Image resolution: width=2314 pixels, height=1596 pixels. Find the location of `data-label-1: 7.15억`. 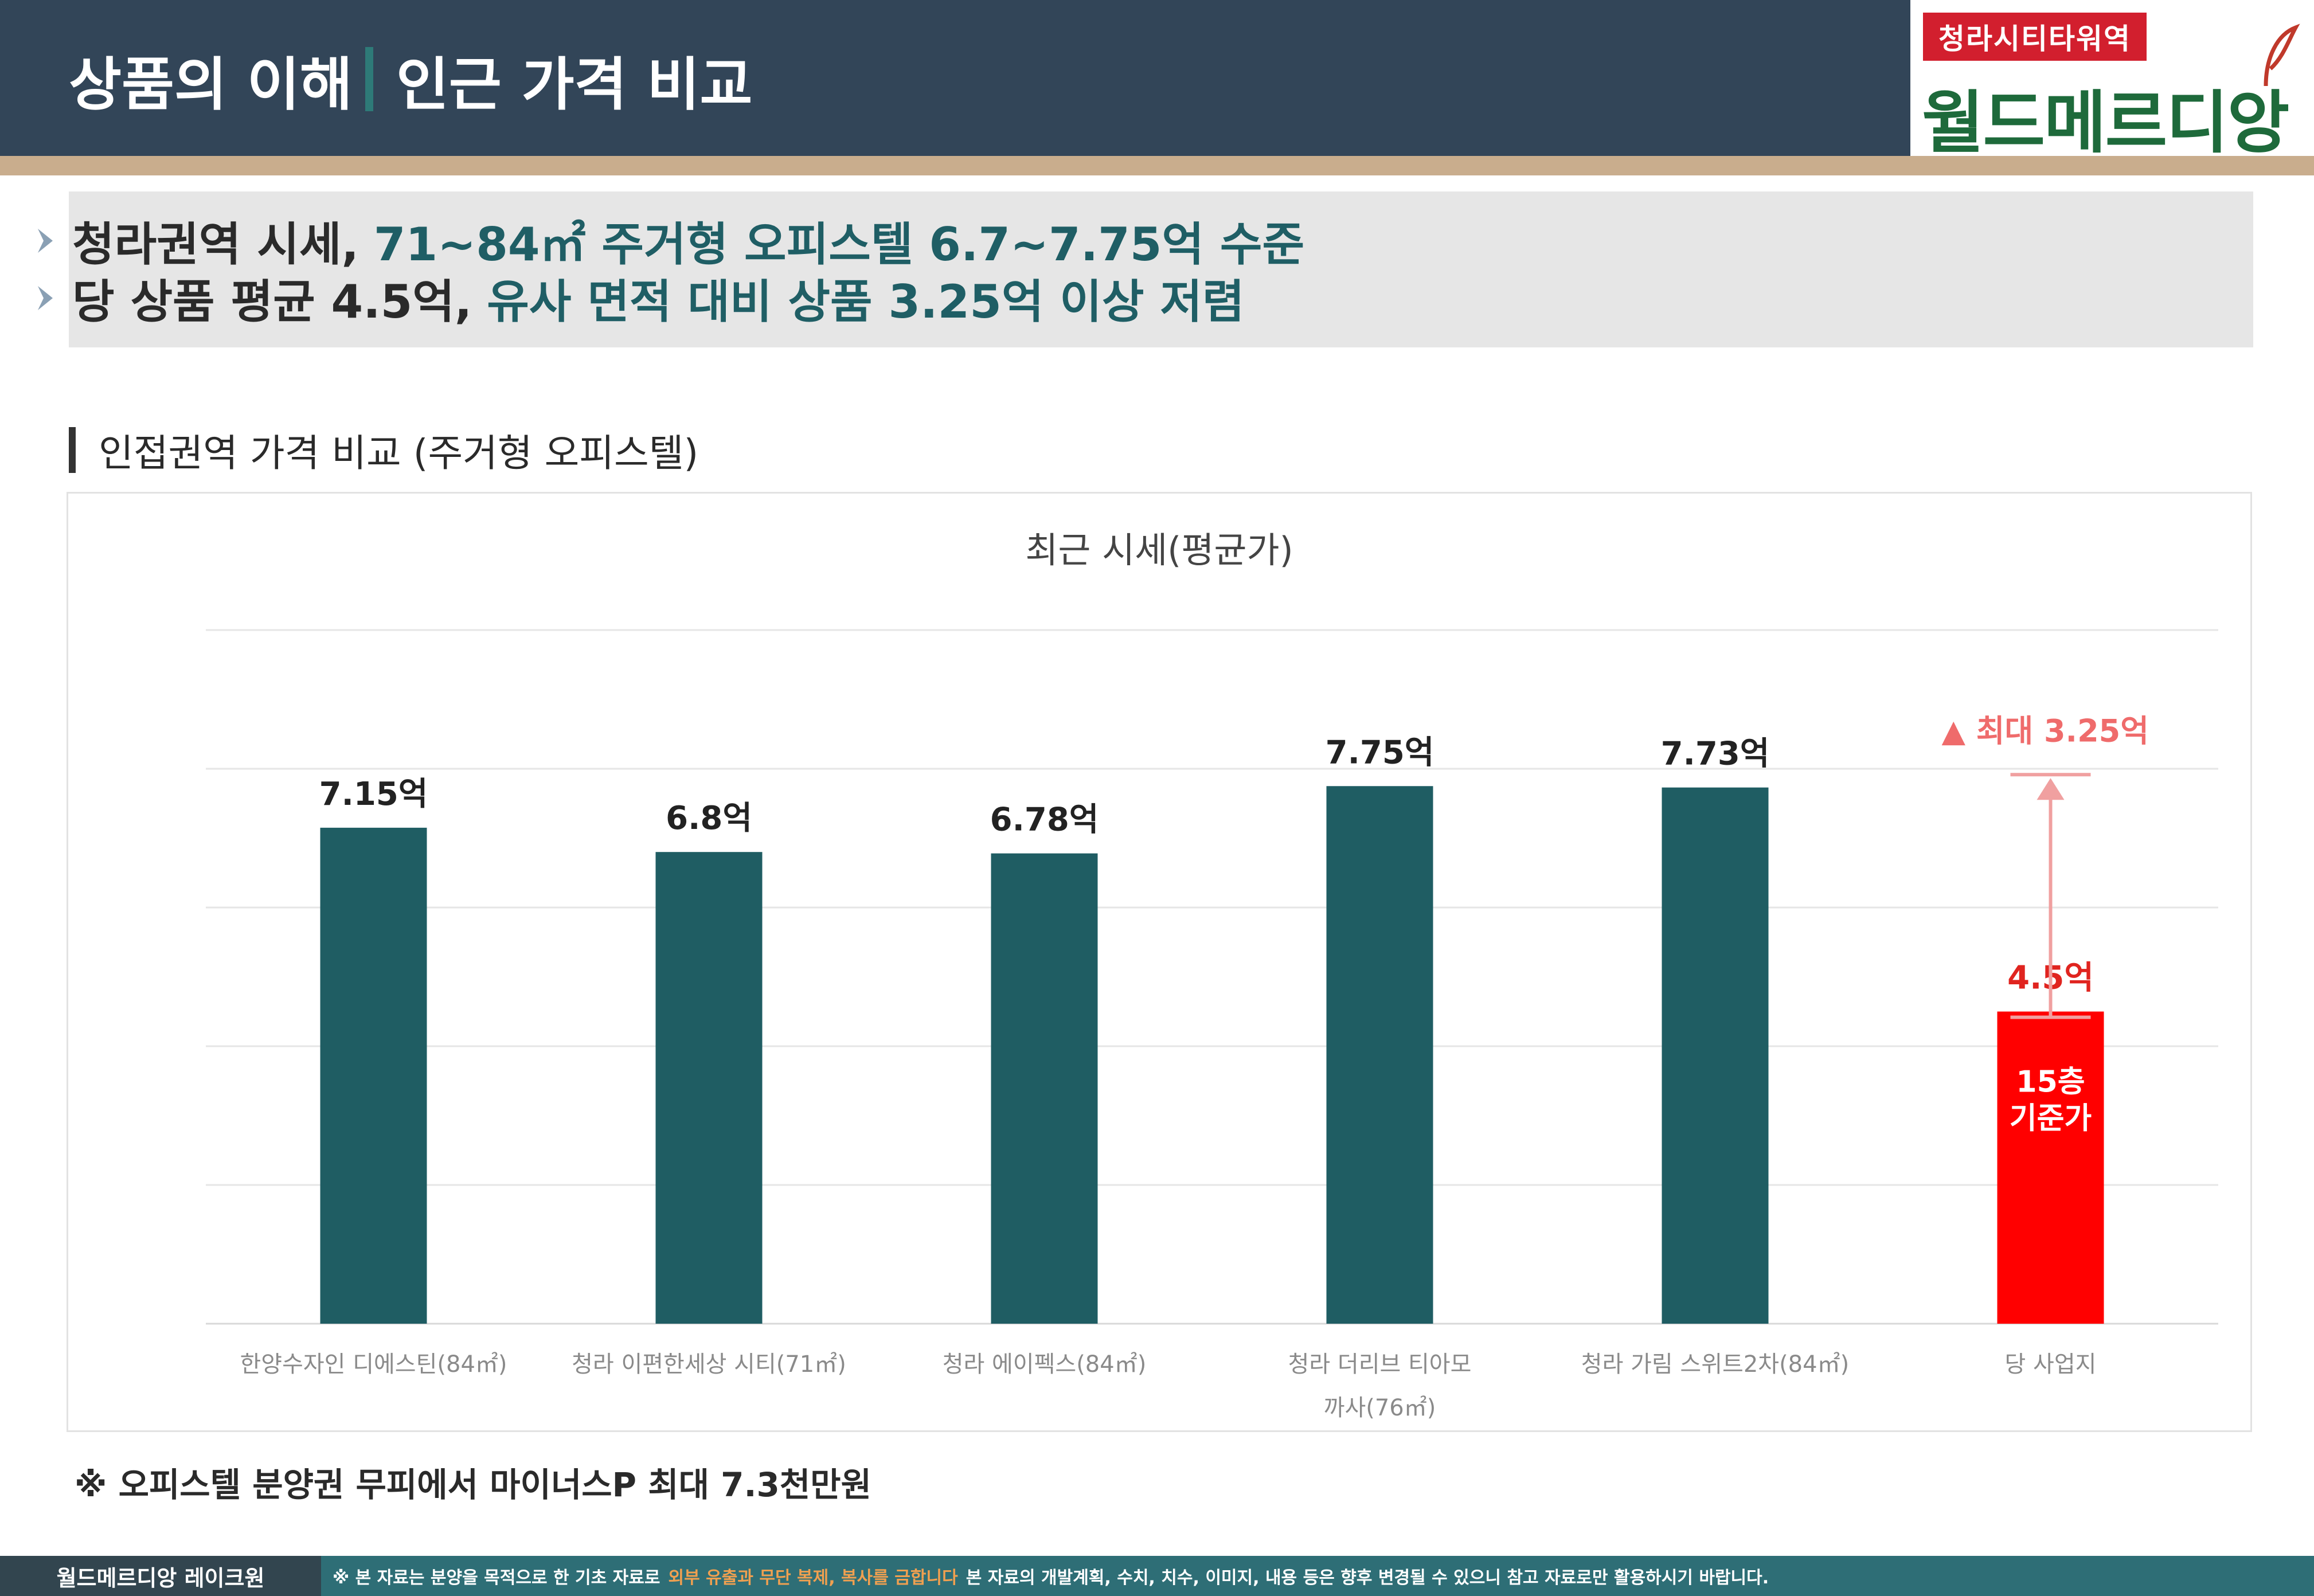

data-label-1: 7.15억 is located at coordinates (373, 794).